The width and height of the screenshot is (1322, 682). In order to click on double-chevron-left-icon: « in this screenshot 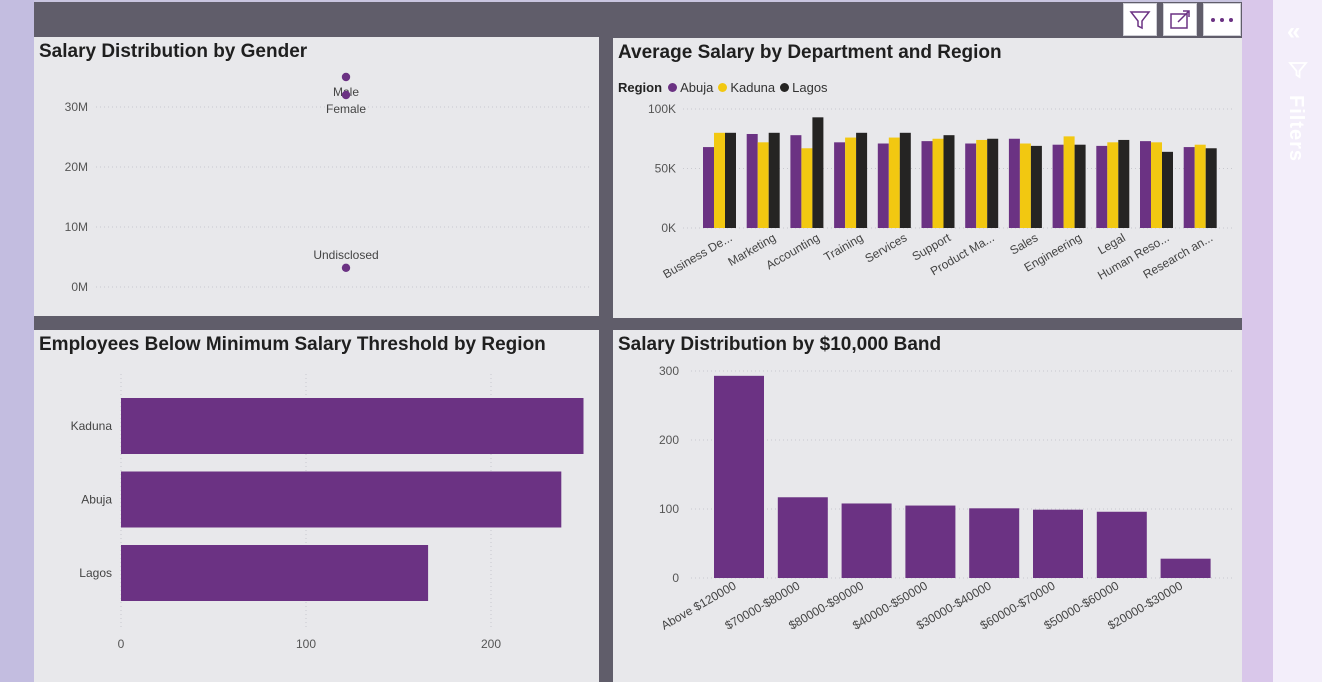, I will do `click(1294, 31)`.